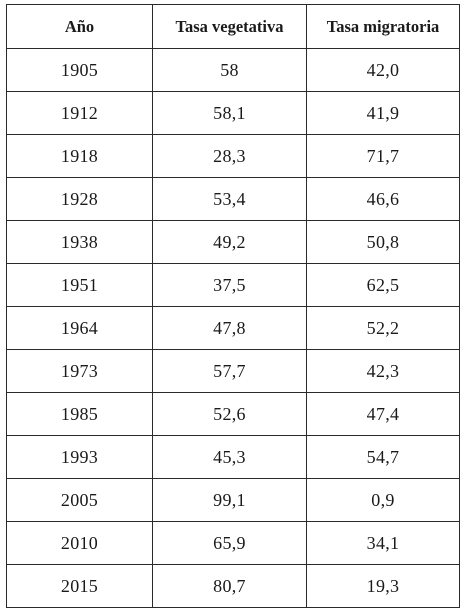  Describe the element at coordinates (79, 285) in the screenshot. I see `cell-year: 1951` at that location.